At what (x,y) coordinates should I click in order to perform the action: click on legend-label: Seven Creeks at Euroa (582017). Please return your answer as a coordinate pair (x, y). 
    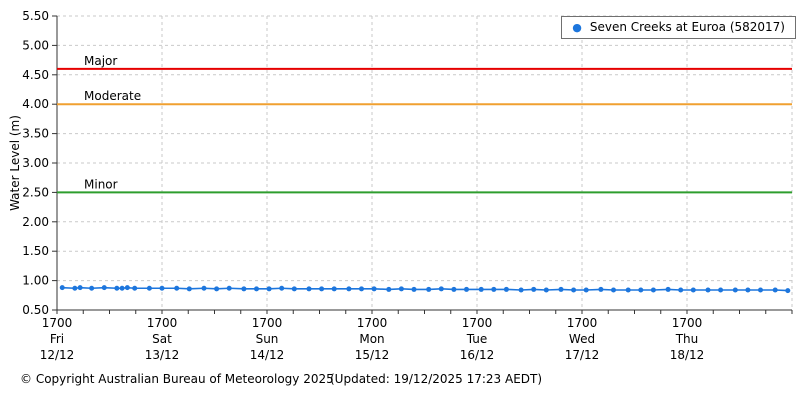
    Looking at the image, I should click on (687, 27).